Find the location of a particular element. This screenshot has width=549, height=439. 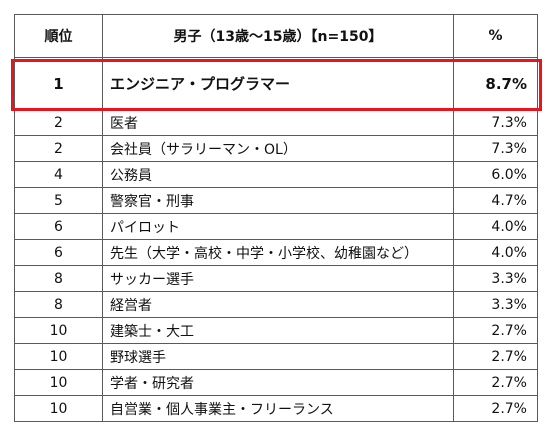

job-cell: エンジニア・プログラマー is located at coordinates (278, 83).